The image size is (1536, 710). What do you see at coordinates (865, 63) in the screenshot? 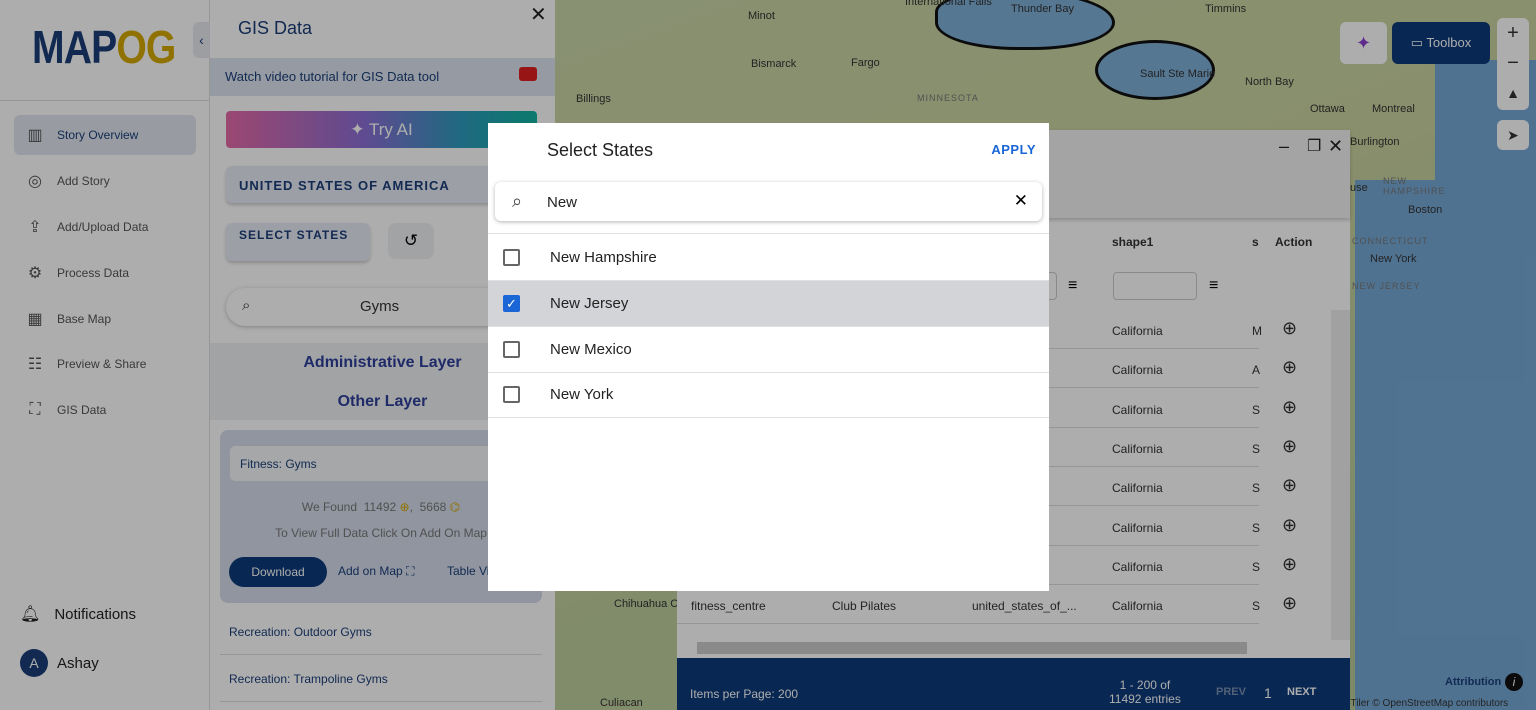
I see `map-label: Fargo` at bounding box center [865, 63].